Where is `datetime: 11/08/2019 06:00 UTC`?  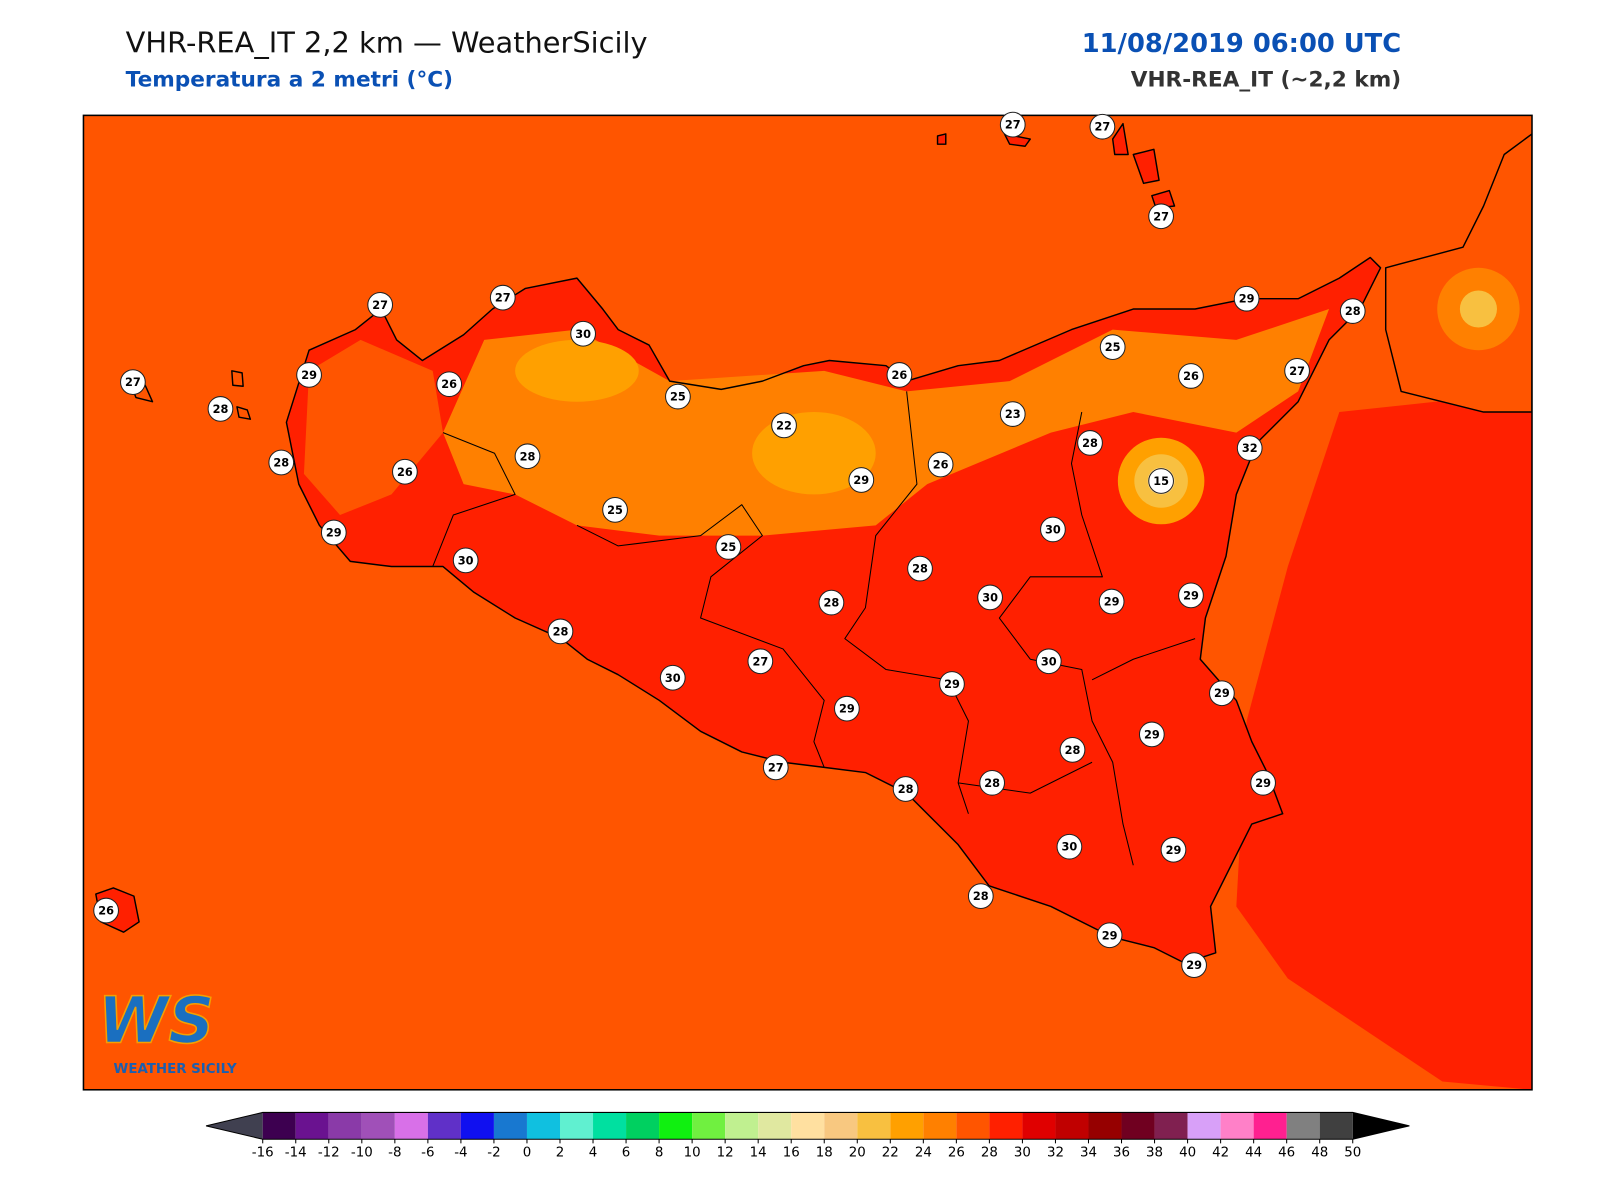 datetime: 11/08/2019 06:00 UTC is located at coordinates (1241, 44).